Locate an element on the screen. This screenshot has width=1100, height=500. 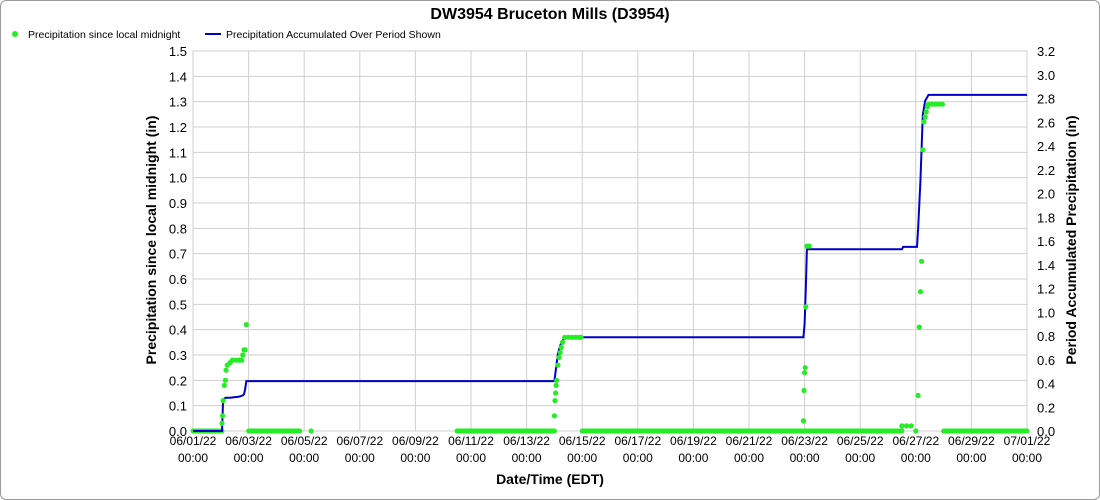
x-tick-label-date: 06/05/22 is located at coordinates (304, 441).